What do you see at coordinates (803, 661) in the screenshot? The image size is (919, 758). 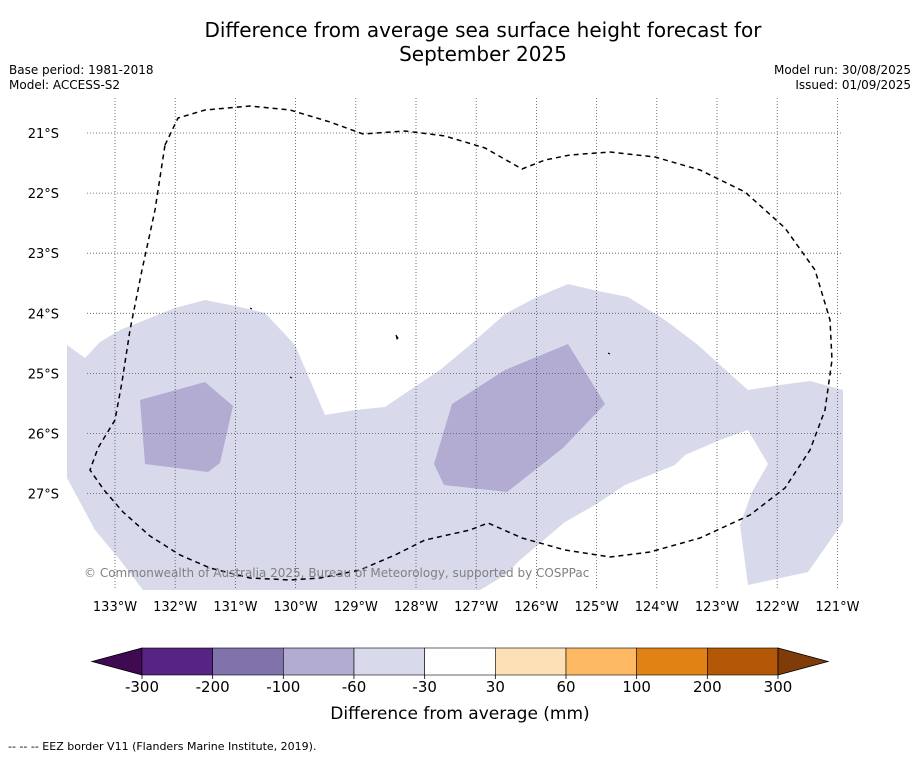 I see `colorbar-extend-high` at bounding box center [803, 661].